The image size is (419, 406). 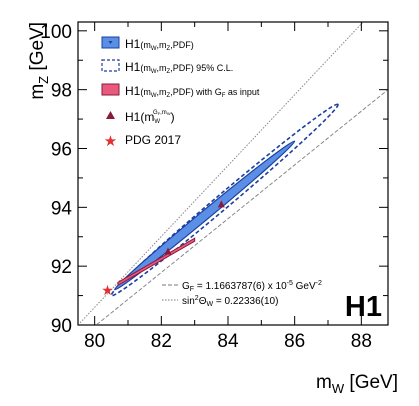 What do you see at coordinates (110, 115) in the screenshot?
I see `legend-marker-triangle-red` at bounding box center [110, 115].